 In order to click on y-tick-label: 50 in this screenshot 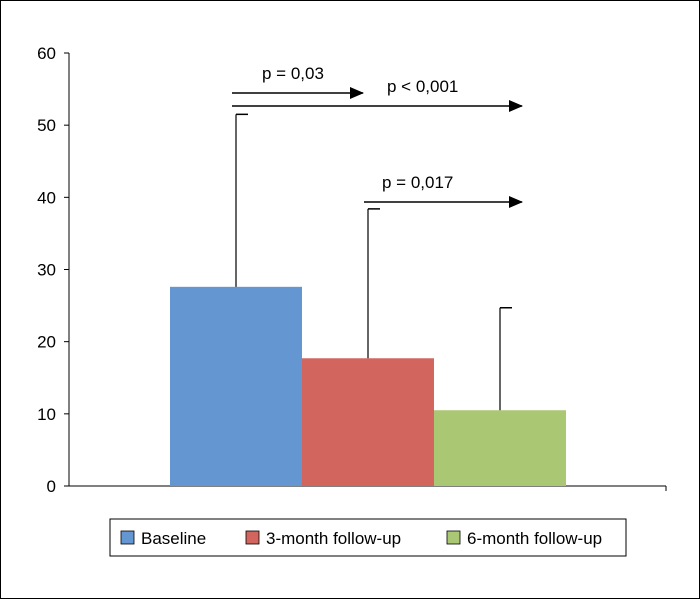, I will do `click(46, 125)`.